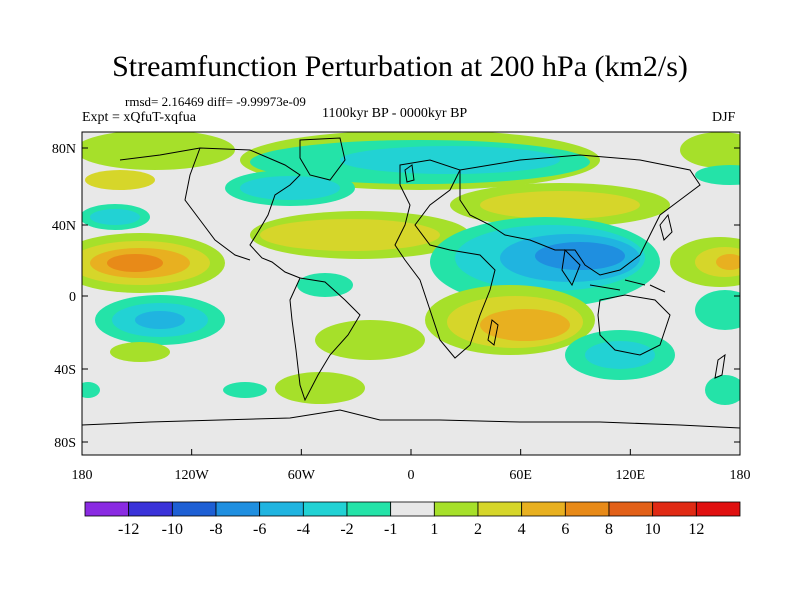  I want to click on colorbar-label: 1, so click(434, 529).